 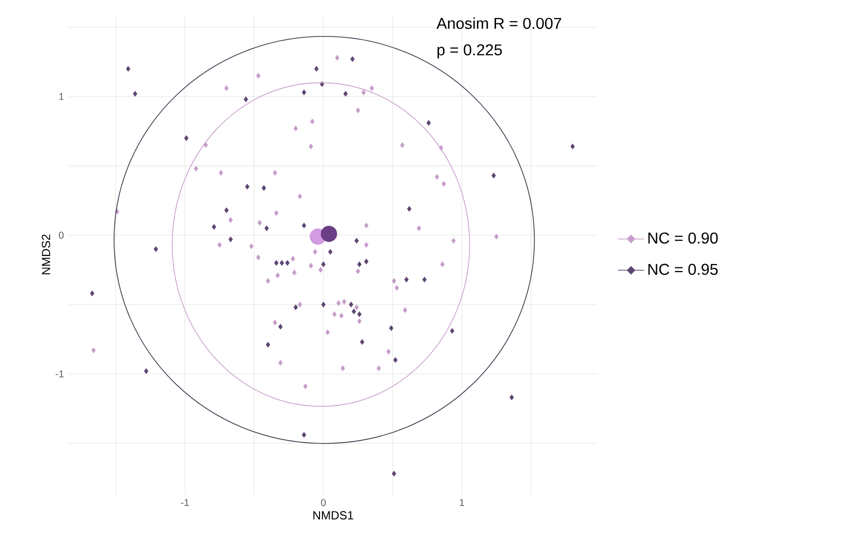 What do you see at coordinates (333, 515) in the screenshot?
I see `x-axis-title: NMDS1` at bounding box center [333, 515].